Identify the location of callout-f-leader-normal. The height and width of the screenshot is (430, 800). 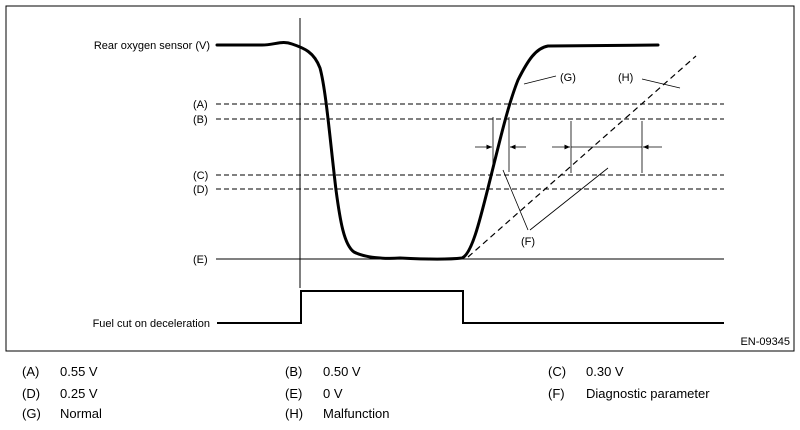
(515, 200).